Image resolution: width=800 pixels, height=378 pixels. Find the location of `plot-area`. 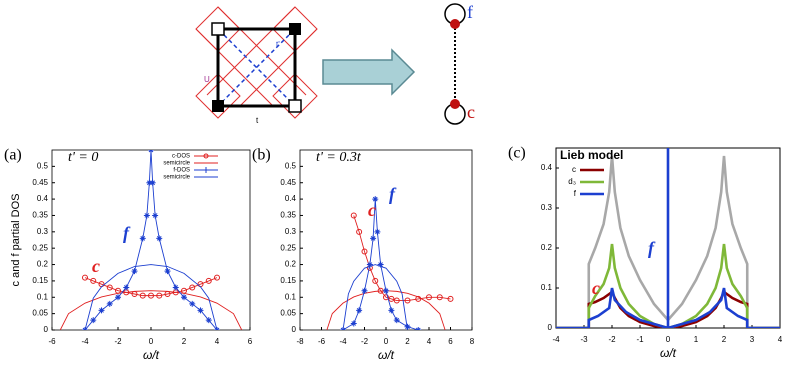

plot-area is located at coordinates (151, 240).